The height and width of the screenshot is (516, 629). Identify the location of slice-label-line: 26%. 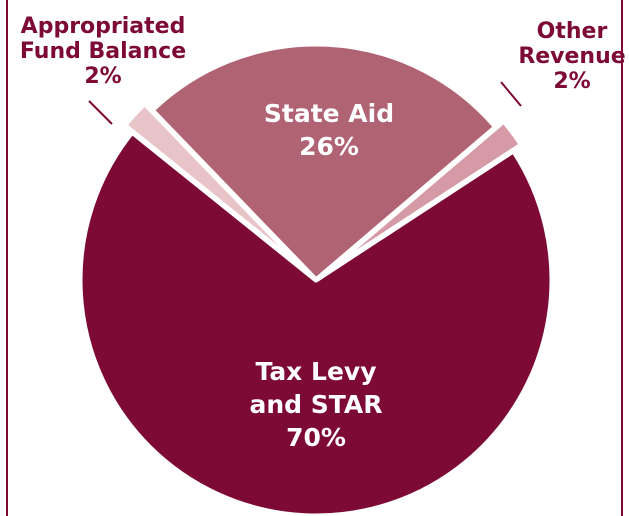
(329, 146).